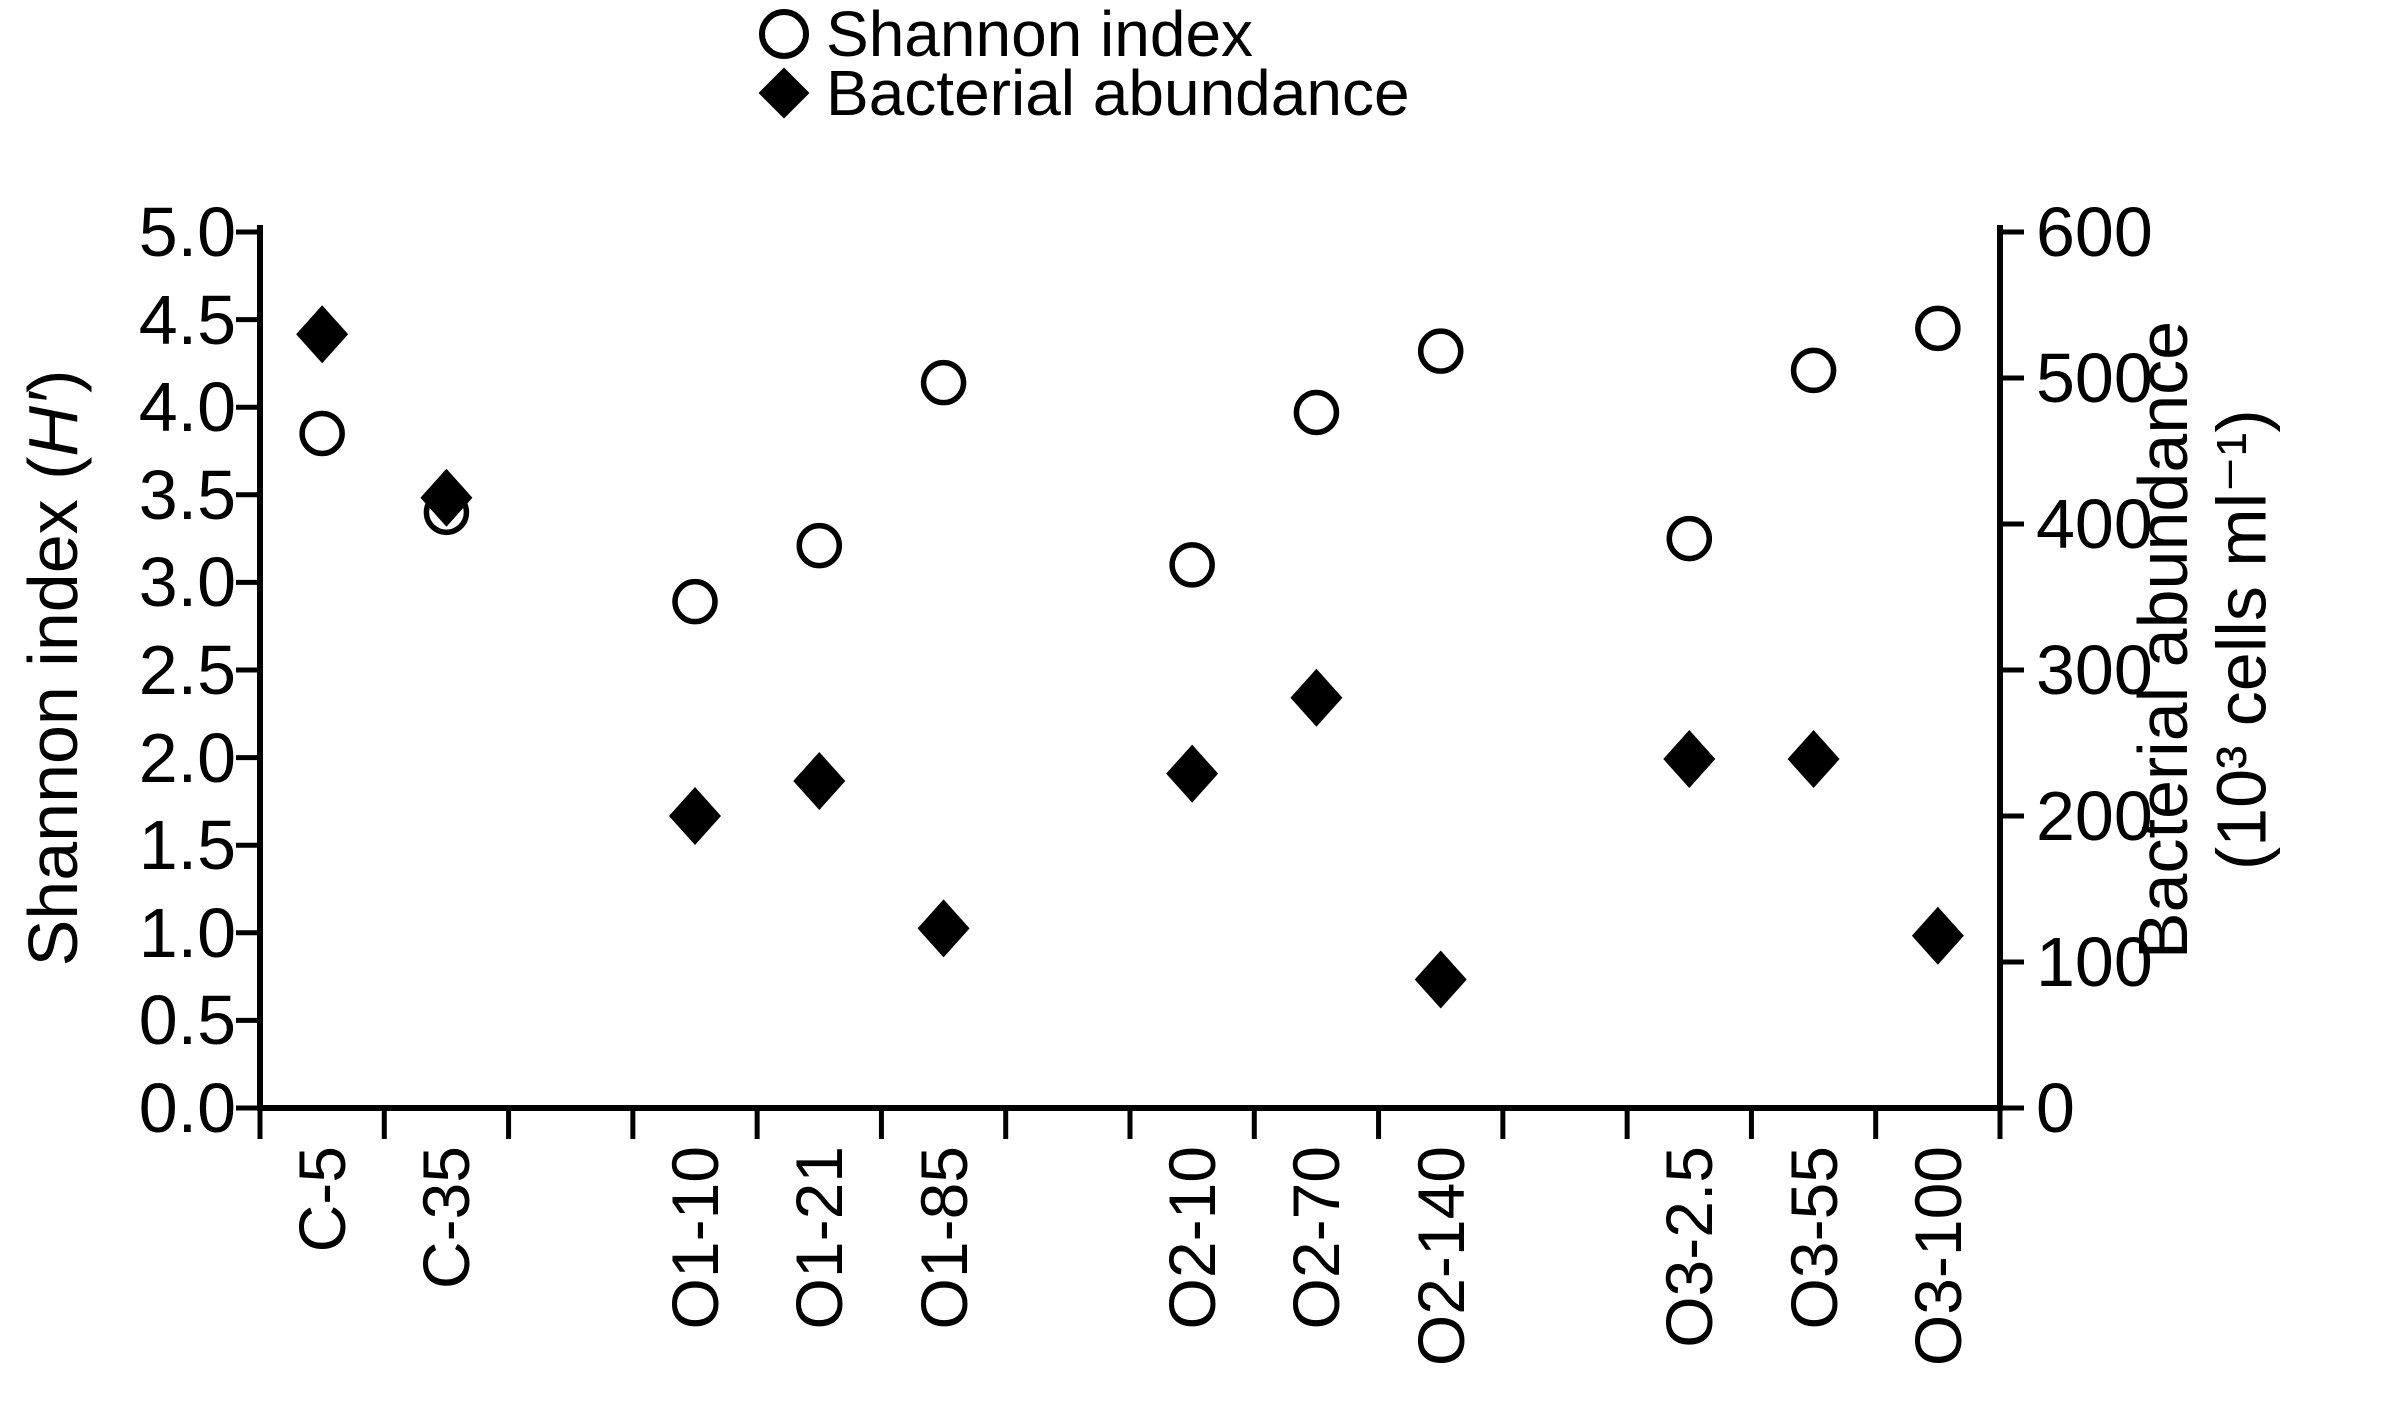 The height and width of the screenshot is (1405, 2393). What do you see at coordinates (187, 319) in the screenshot?
I see `left-axis-tick-label: 4.5` at bounding box center [187, 319].